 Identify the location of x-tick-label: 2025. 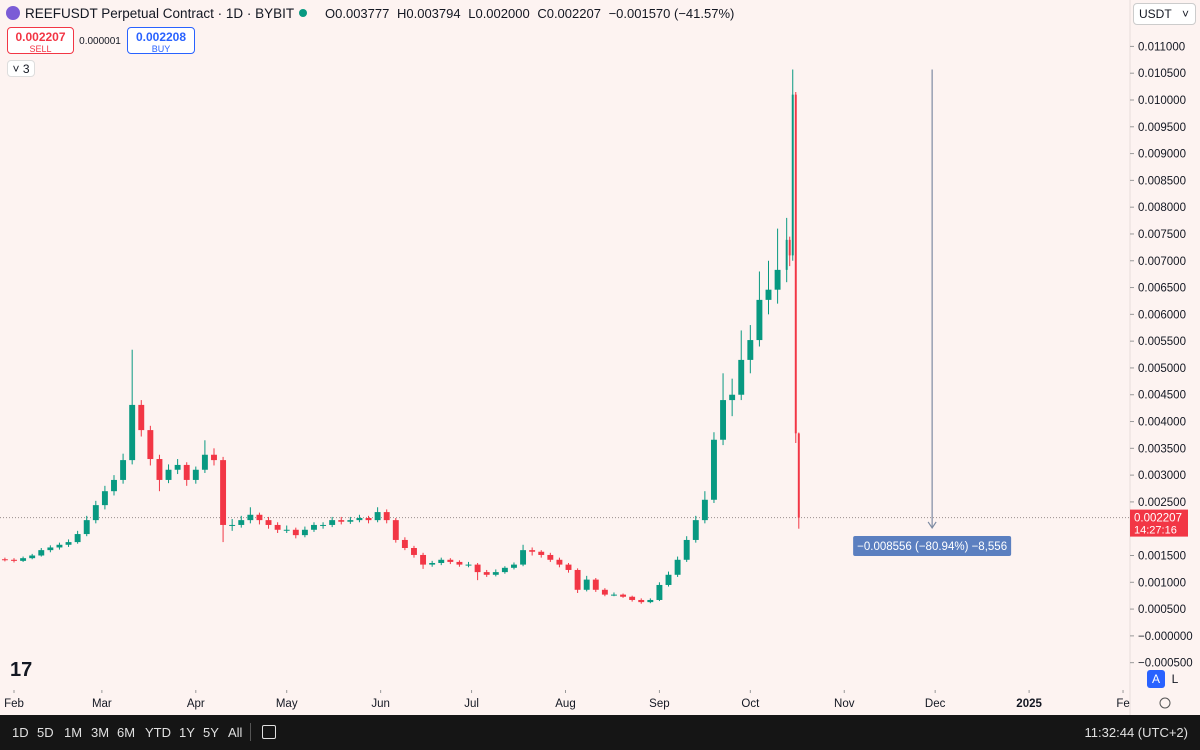
(1029, 704).